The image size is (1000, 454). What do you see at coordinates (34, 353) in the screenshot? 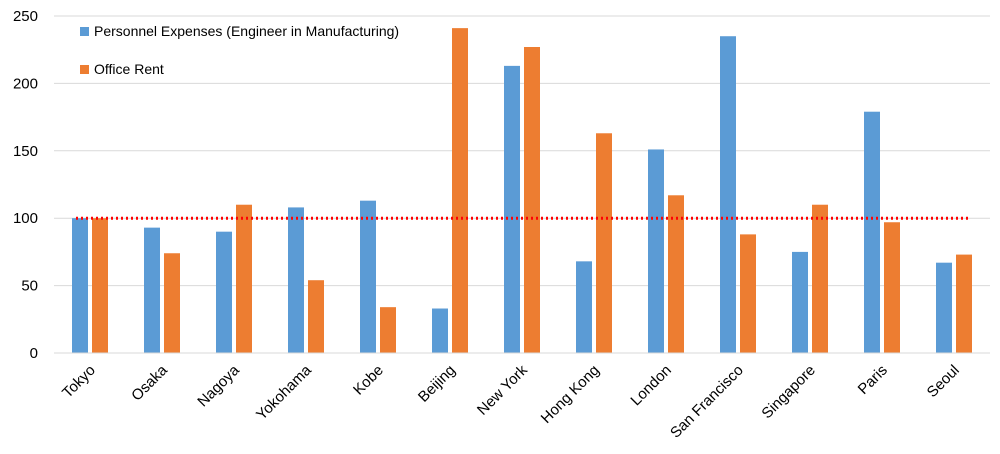
I see `y-tick-label: 0` at bounding box center [34, 353].